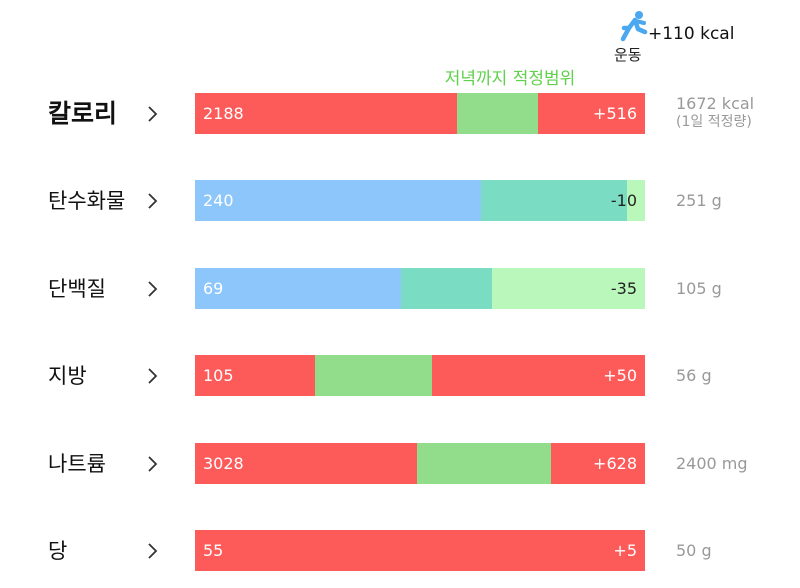 The width and height of the screenshot is (800, 588). Describe the element at coordinates (691, 34) in the screenshot. I see `exercise-kcal: +110 kcal` at that location.